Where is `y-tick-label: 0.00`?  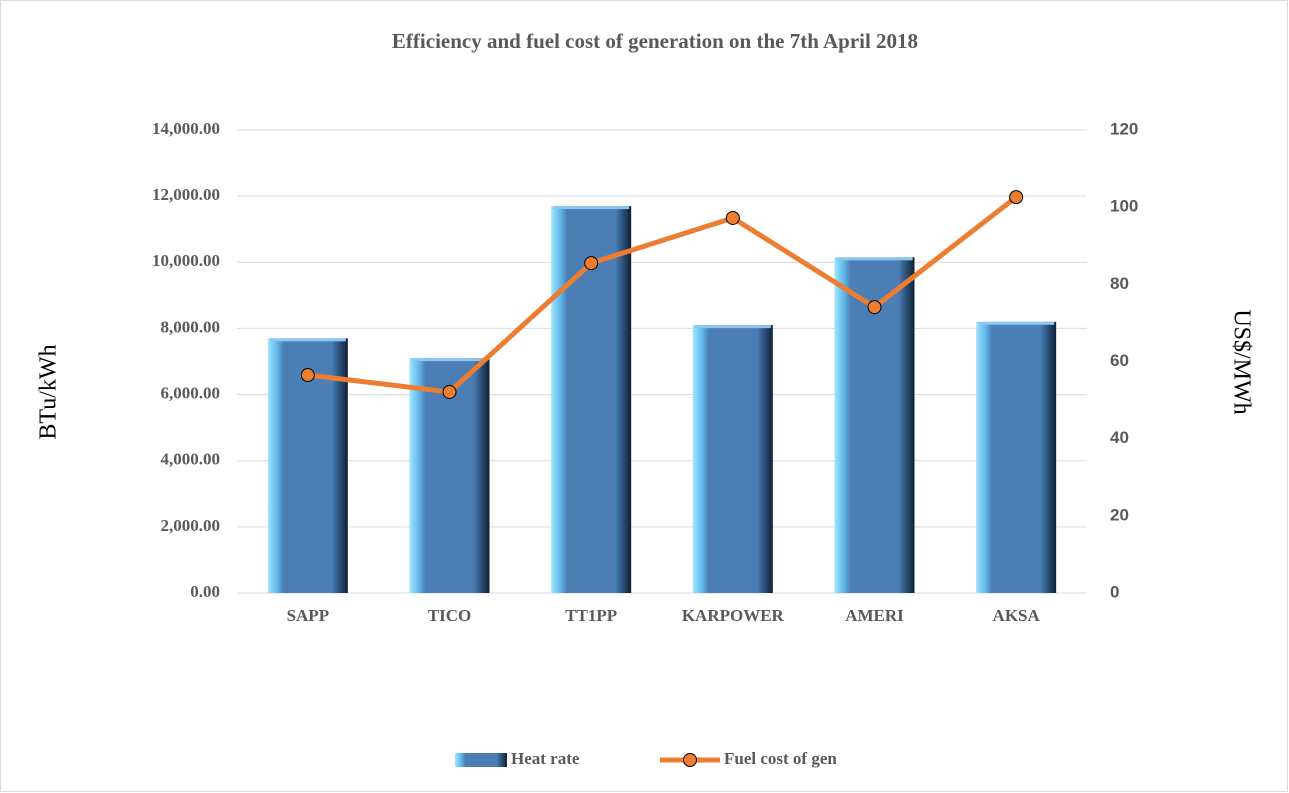
y-tick-label: 0.00 is located at coordinates (205, 591).